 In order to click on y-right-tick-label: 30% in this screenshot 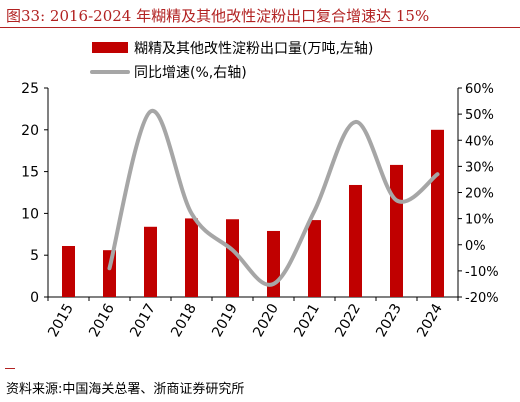, I will do `click(479, 167)`.